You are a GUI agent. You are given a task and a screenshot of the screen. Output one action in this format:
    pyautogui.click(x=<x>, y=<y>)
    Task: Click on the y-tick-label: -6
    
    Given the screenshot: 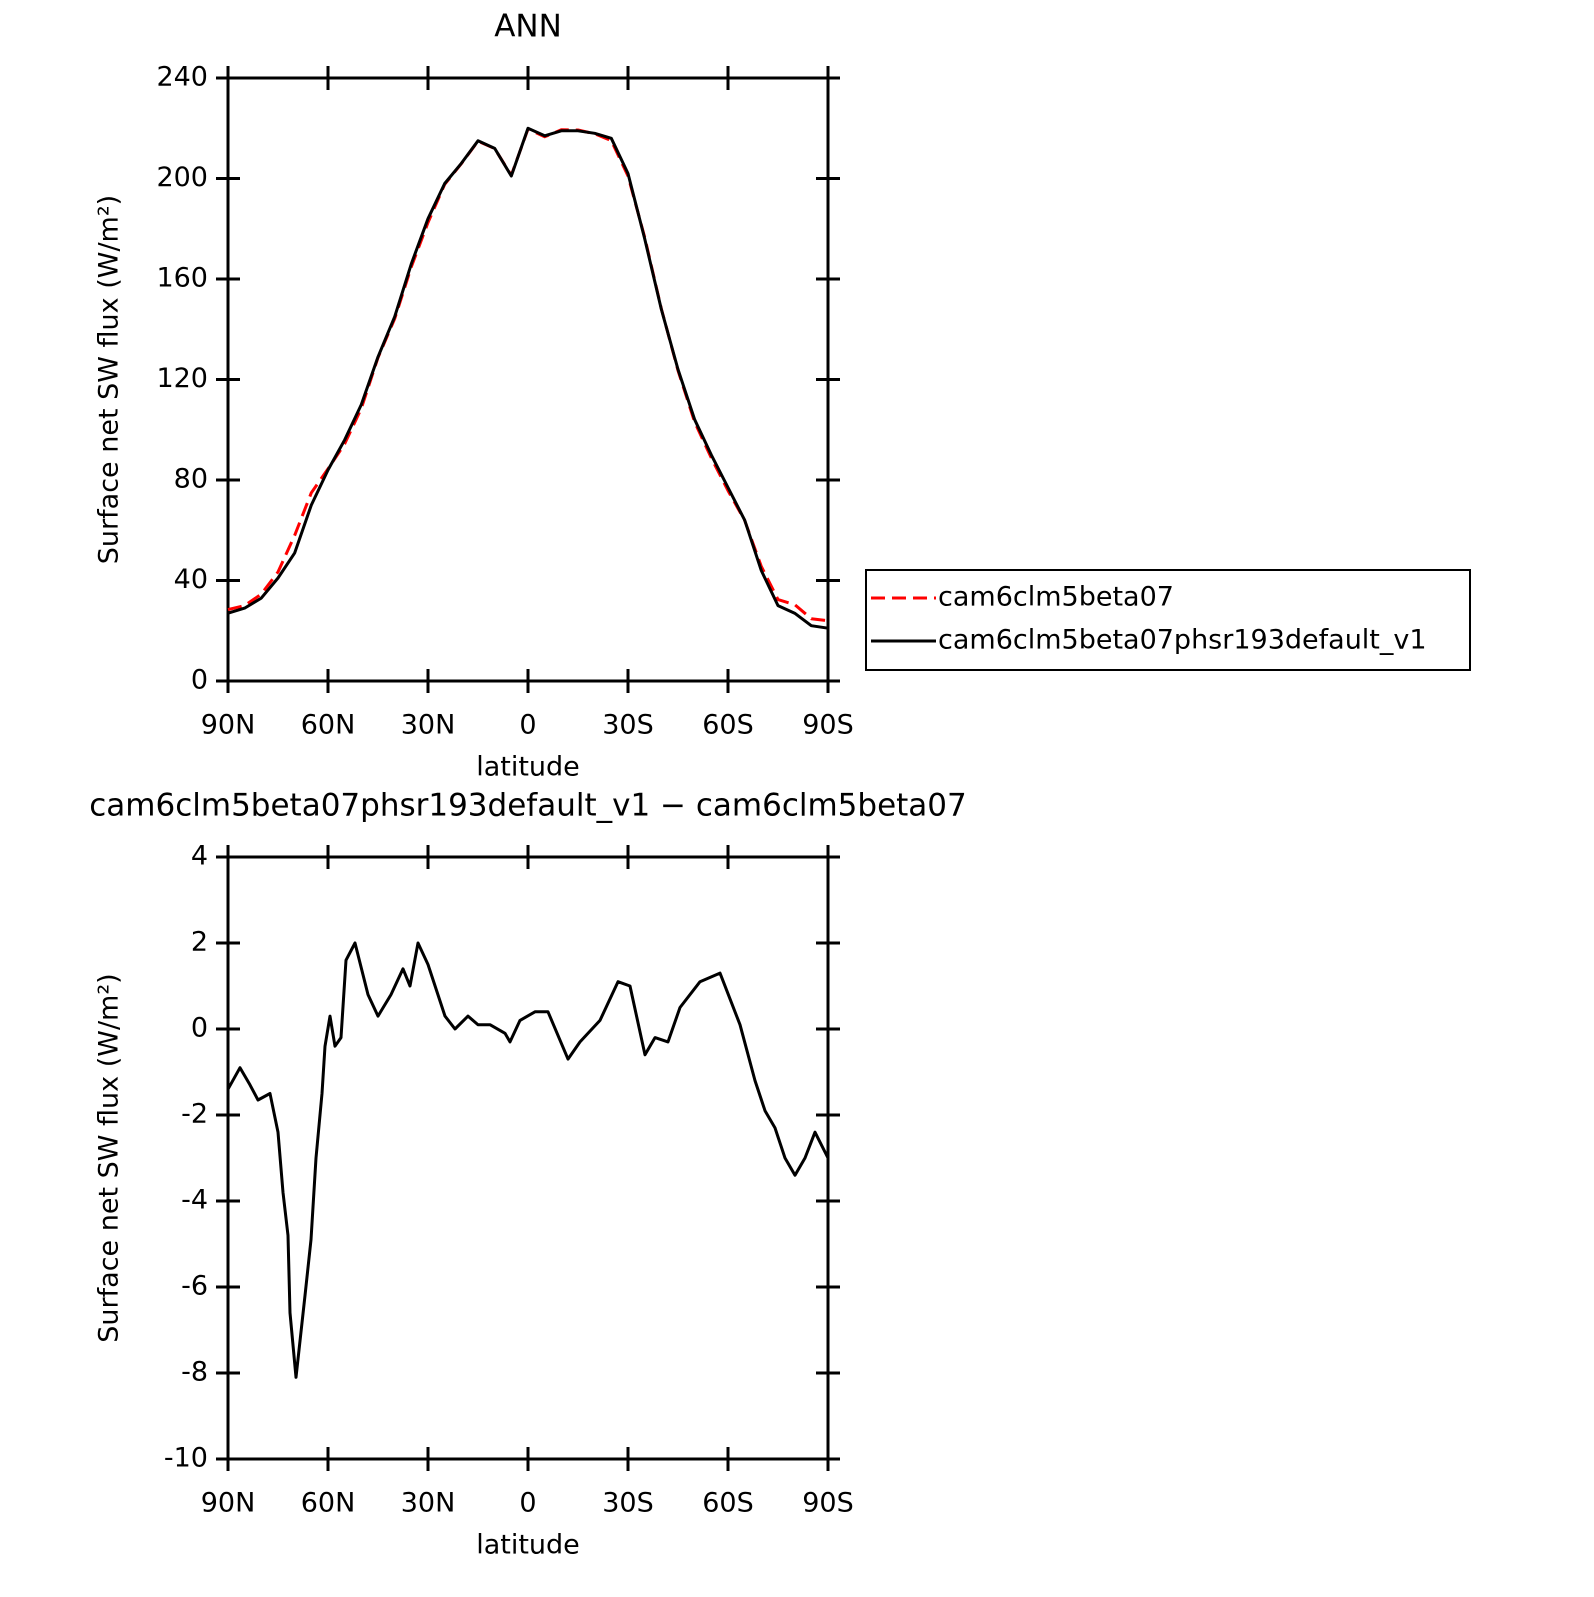 What is the action you would take?
    pyautogui.click(x=194, y=1286)
    